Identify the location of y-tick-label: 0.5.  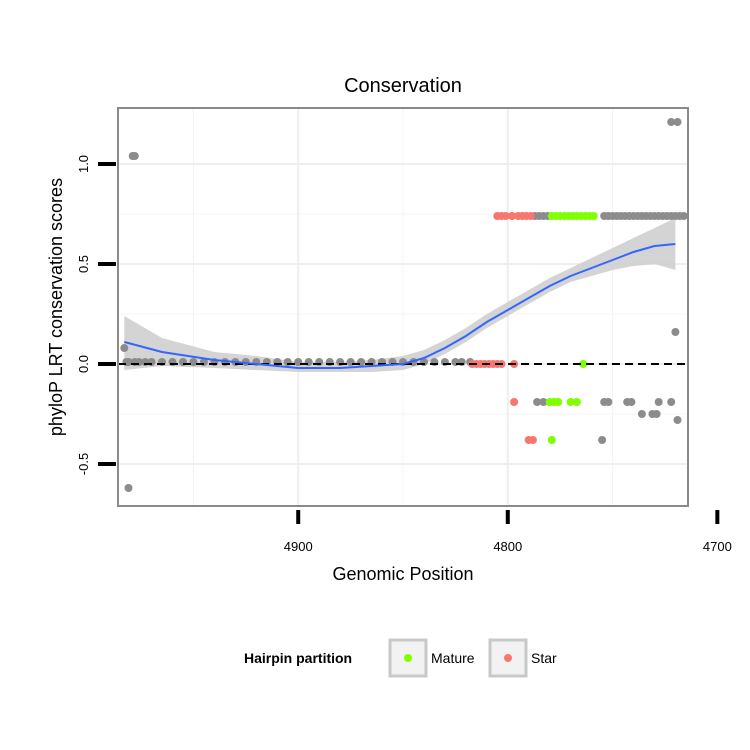
(83, 264).